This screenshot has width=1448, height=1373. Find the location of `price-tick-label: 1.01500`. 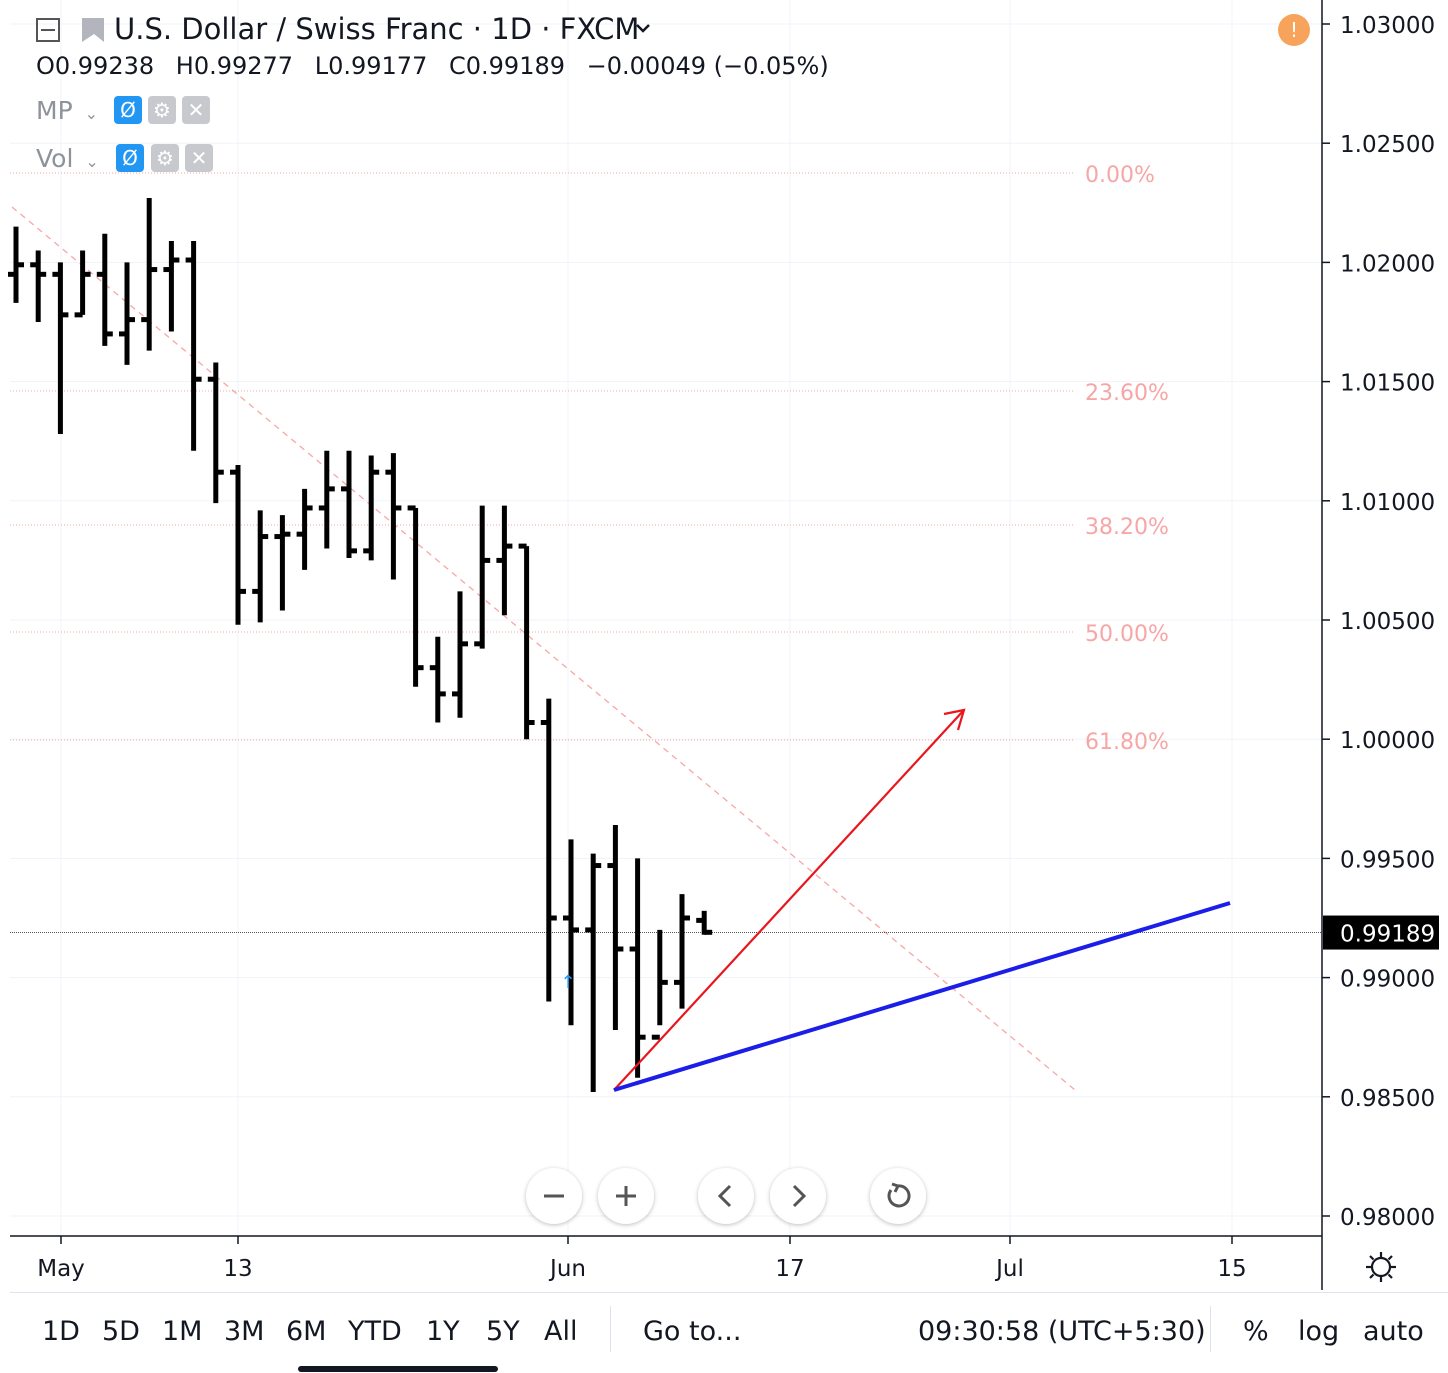

price-tick-label: 1.01500 is located at coordinates (1387, 384).